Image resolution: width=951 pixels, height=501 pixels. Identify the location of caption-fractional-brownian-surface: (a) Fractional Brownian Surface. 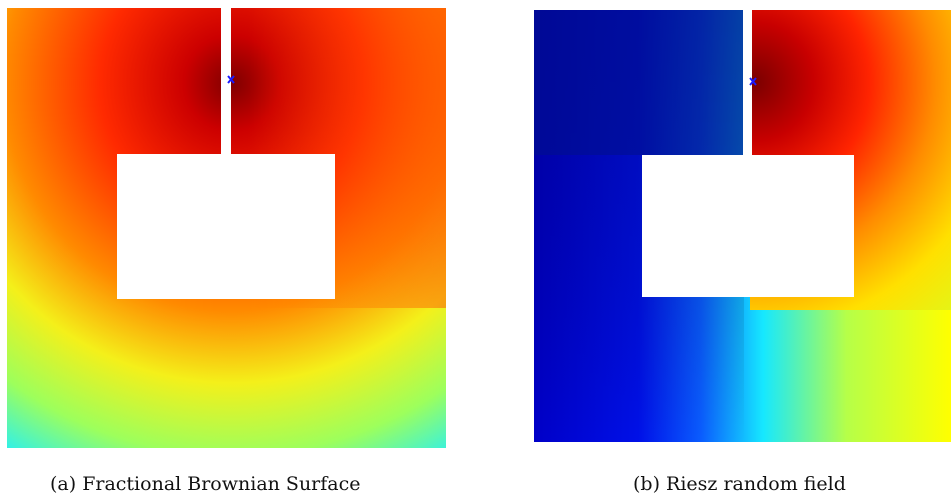
(205, 484).